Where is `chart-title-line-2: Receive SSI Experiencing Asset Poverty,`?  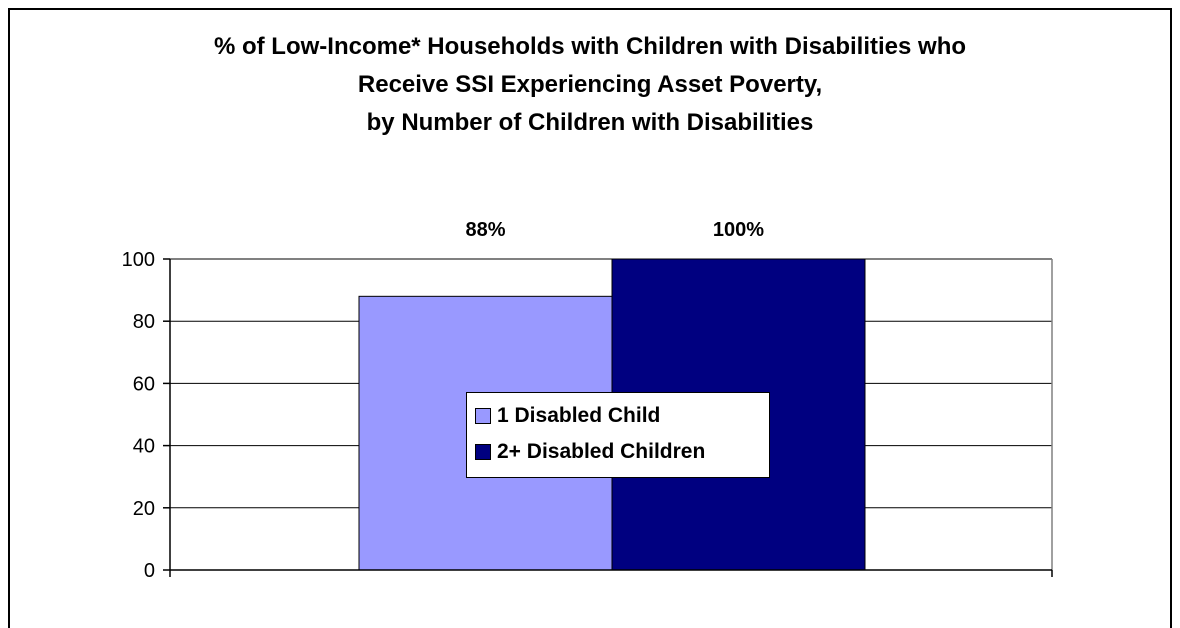
chart-title-line-2: Receive SSI Experiencing Asset Poverty, is located at coordinates (590, 84).